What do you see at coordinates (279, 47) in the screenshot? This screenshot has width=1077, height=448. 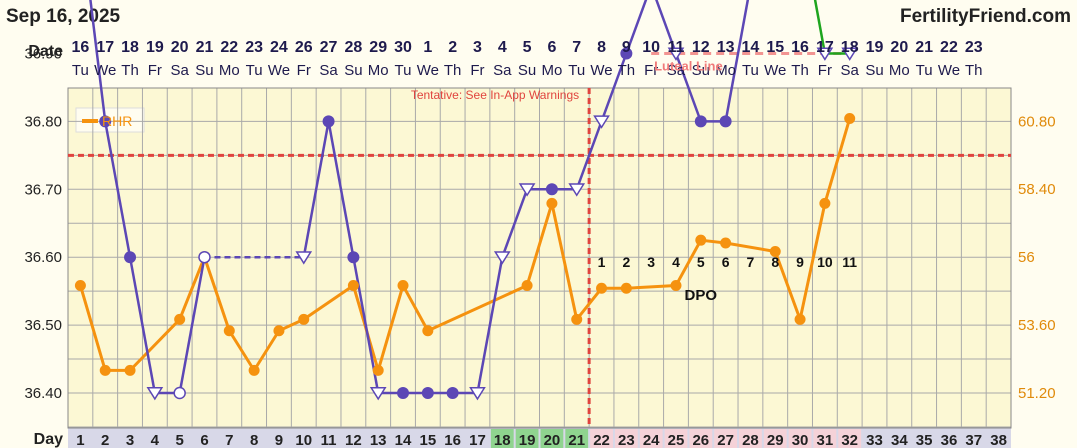 I see `date-tick: 24` at bounding box center [279, 47].